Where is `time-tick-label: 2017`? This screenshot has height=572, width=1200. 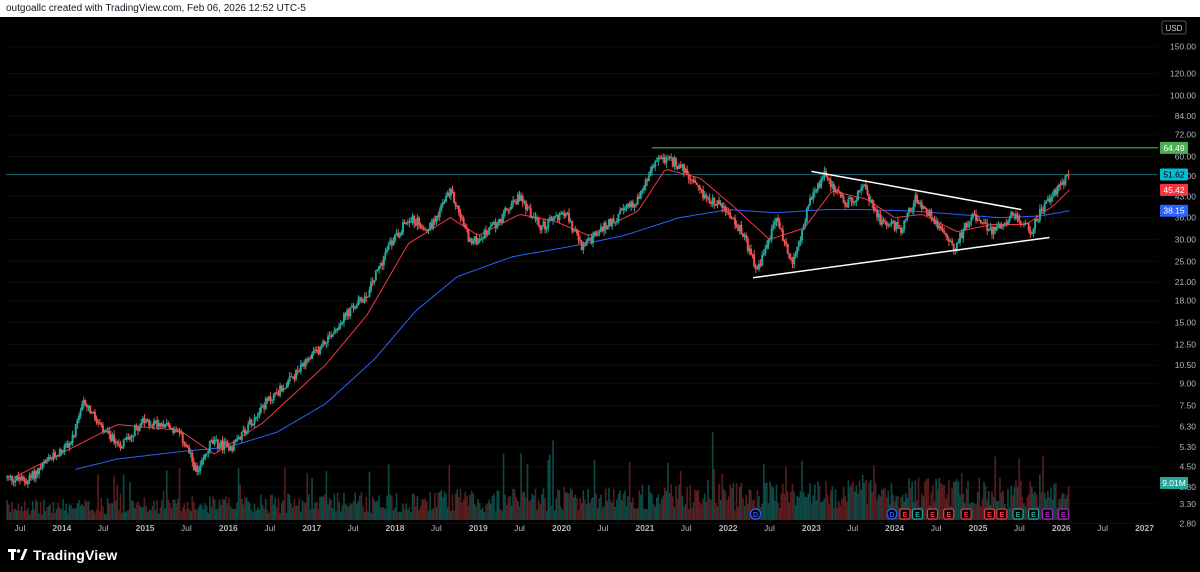 time-tick-label: 2017 is located at coordinates (311, 528).